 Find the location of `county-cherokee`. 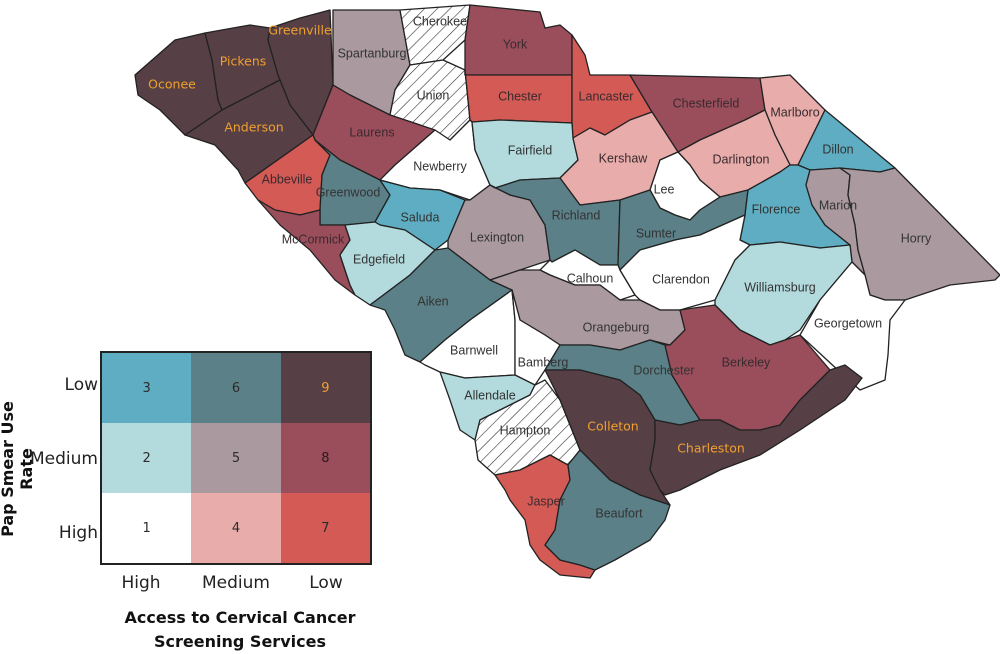

county-cherokee is located at coordinates (435, 35).